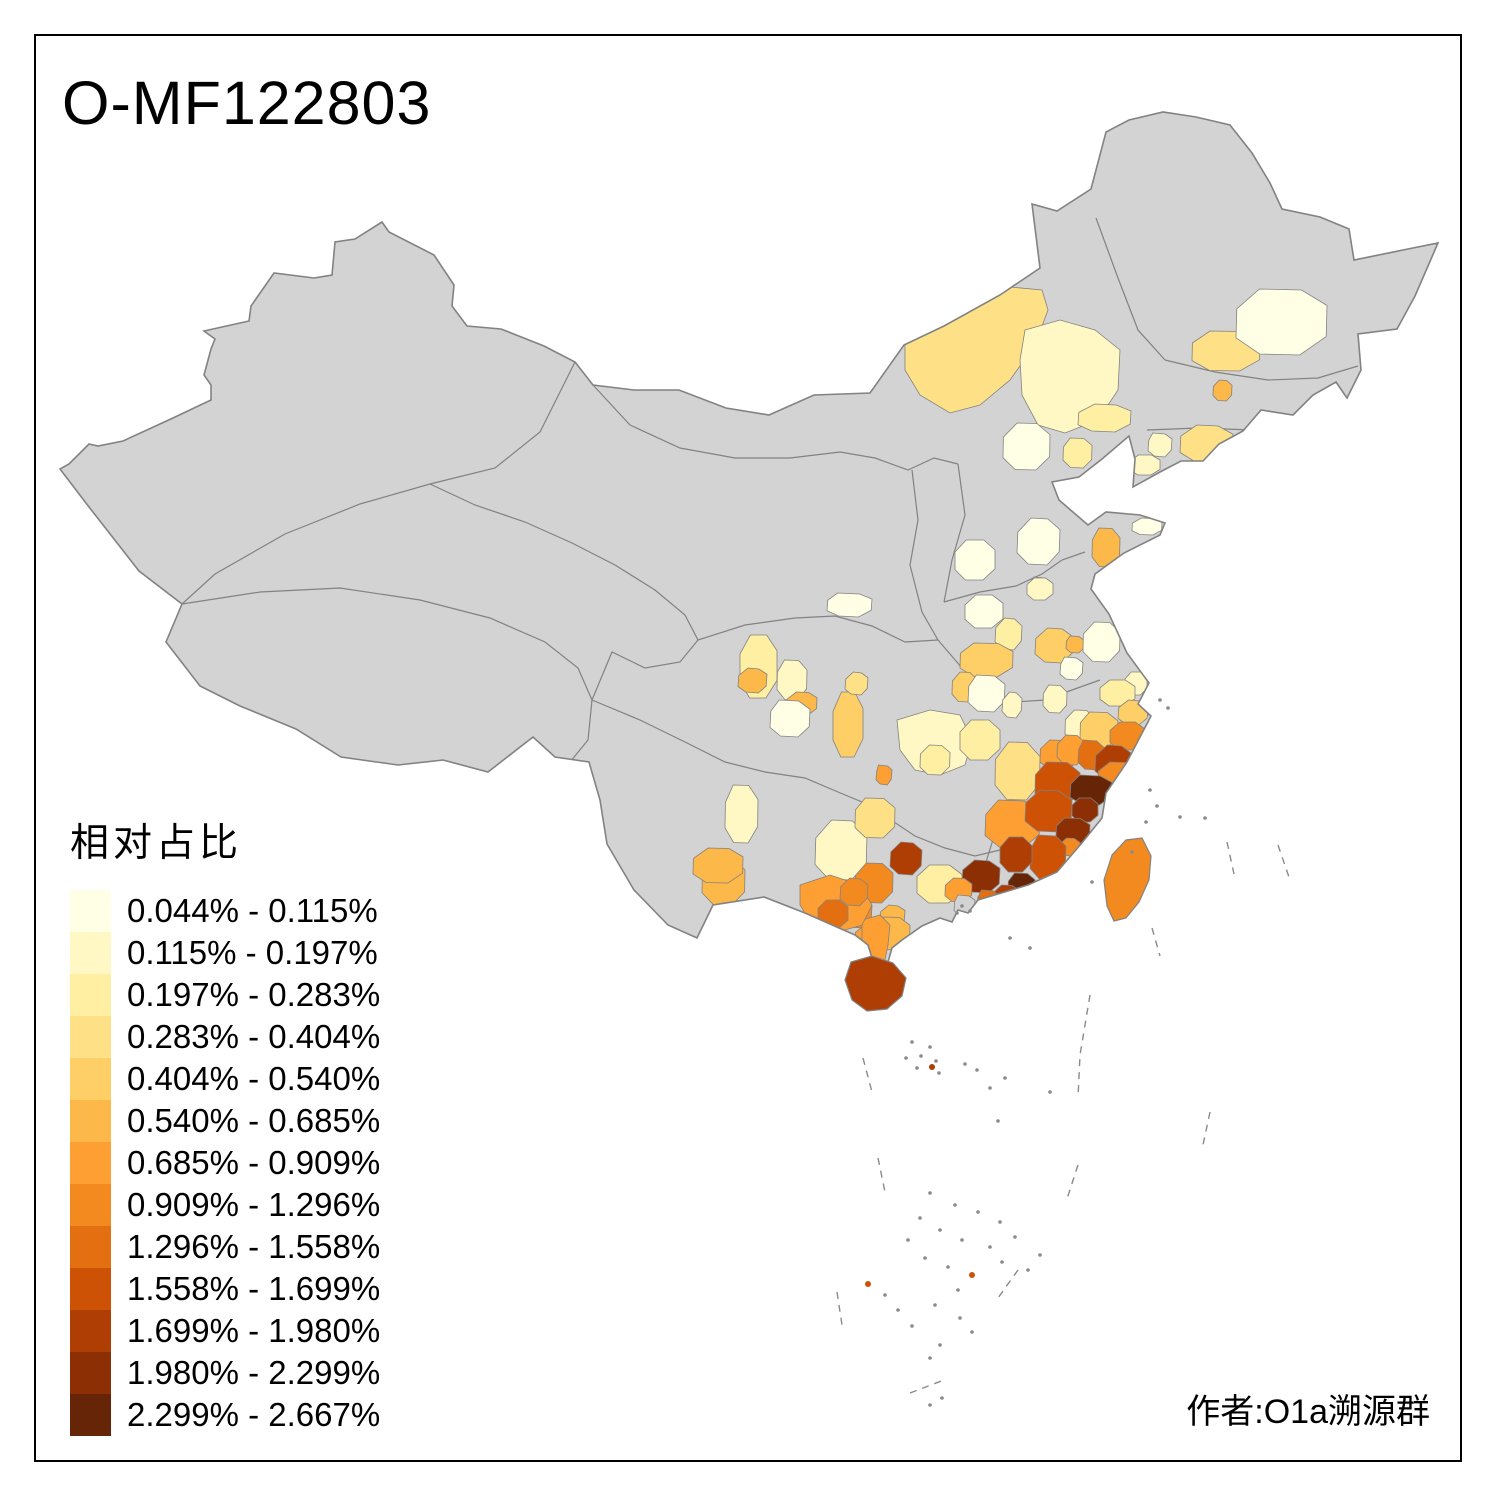 The width and height of the screenshot is (1500, 1500). What do you see at coordinates (156, 843) in the screenshot?
I see `legend-title: 相对占比` at bounding box center [156, 843].